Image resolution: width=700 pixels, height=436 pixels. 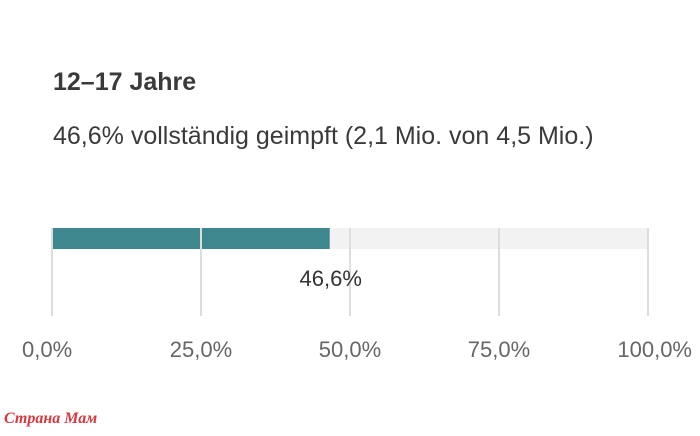 I want to click on tick-label-2: 50,0%, so click(x=350, y=349).